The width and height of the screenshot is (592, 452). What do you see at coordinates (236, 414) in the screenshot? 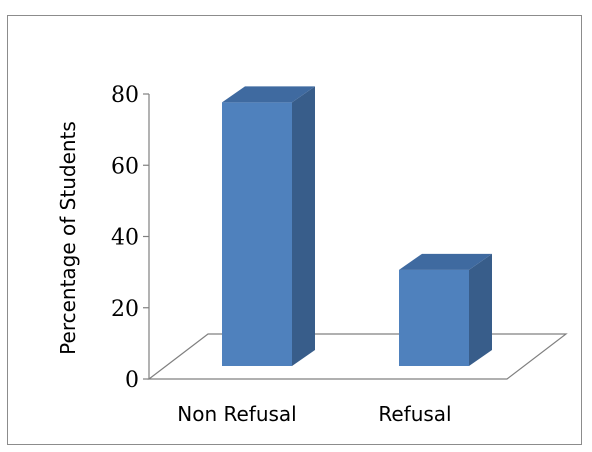
I see `category-label: Non Refusal` at bounding box center [236, 414].